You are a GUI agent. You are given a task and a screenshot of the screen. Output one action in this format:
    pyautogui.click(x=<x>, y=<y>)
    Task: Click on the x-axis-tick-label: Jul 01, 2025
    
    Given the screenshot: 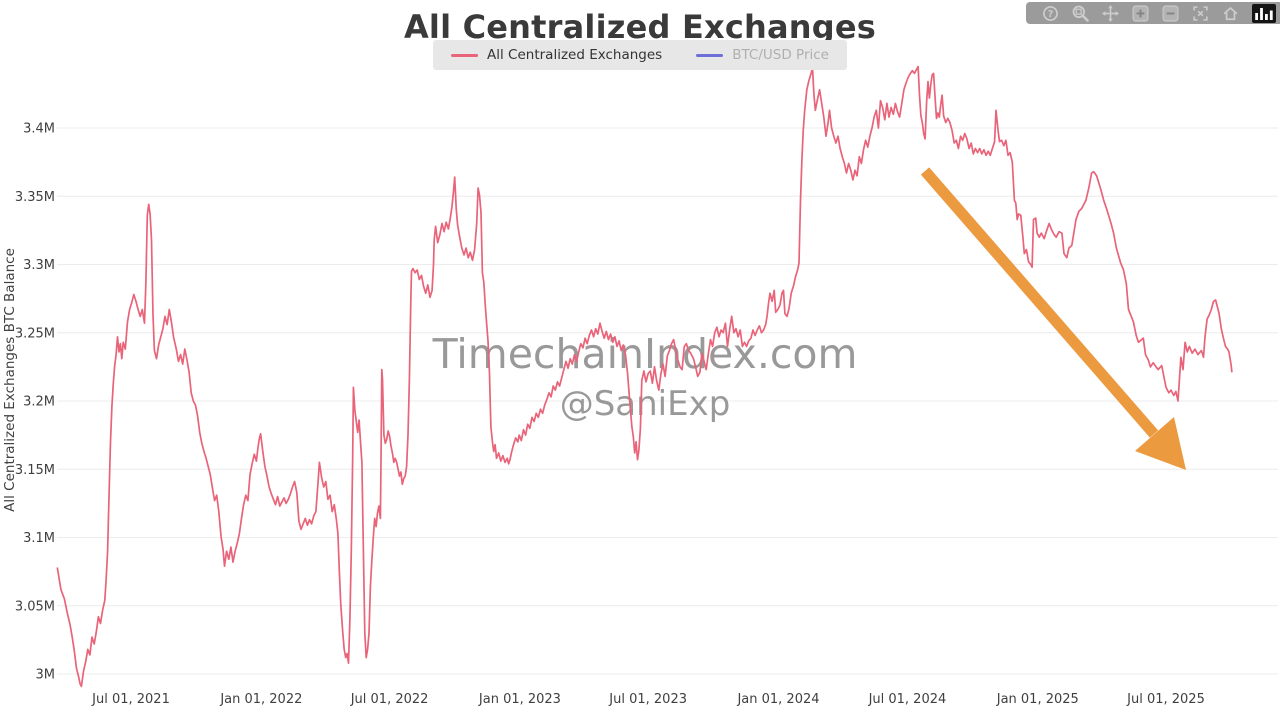 What is the action you would take?
    pyautogui.click(x=1165, y=699)
    